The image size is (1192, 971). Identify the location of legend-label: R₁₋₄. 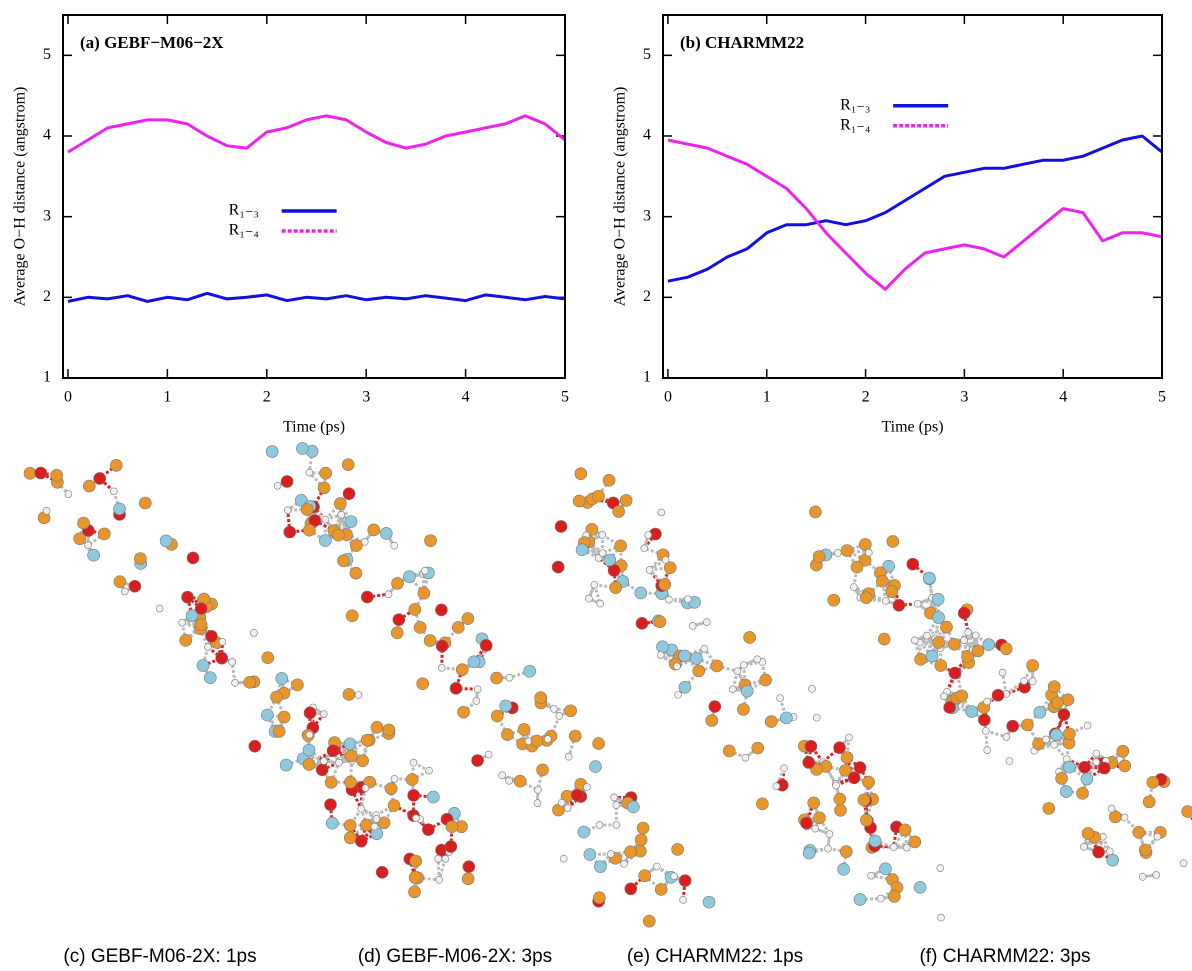
(244, 230).